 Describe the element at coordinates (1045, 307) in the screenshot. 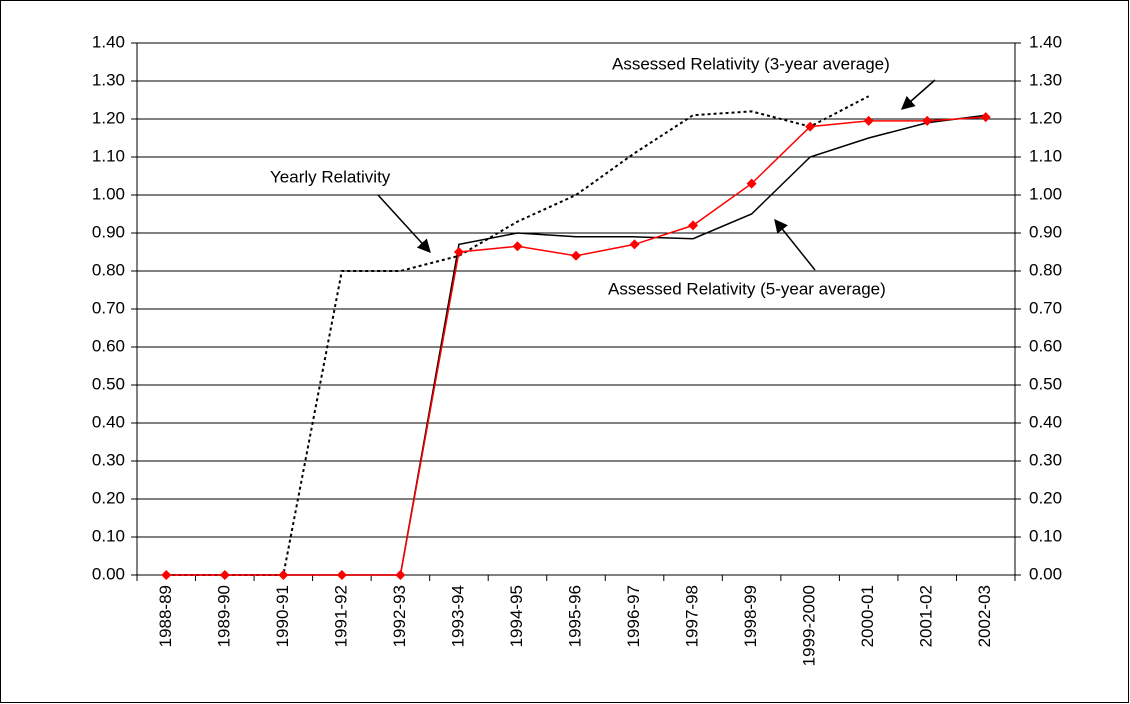

I see `y2-tick-label: 0.70` at that location.